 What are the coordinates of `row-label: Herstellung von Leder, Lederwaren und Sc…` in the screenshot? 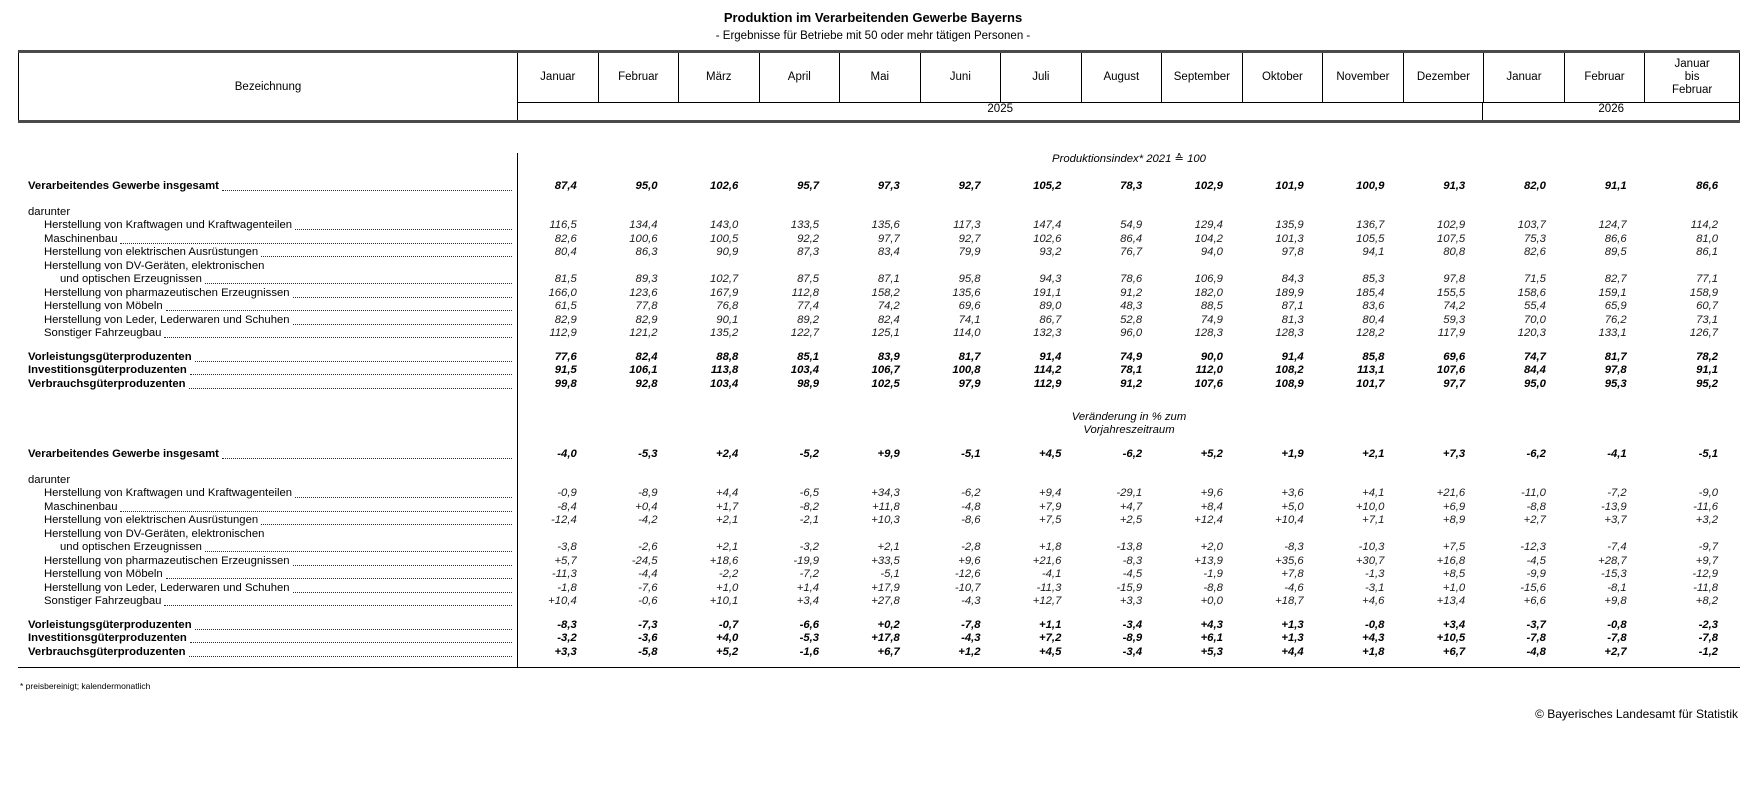 It's located at (167, 319).